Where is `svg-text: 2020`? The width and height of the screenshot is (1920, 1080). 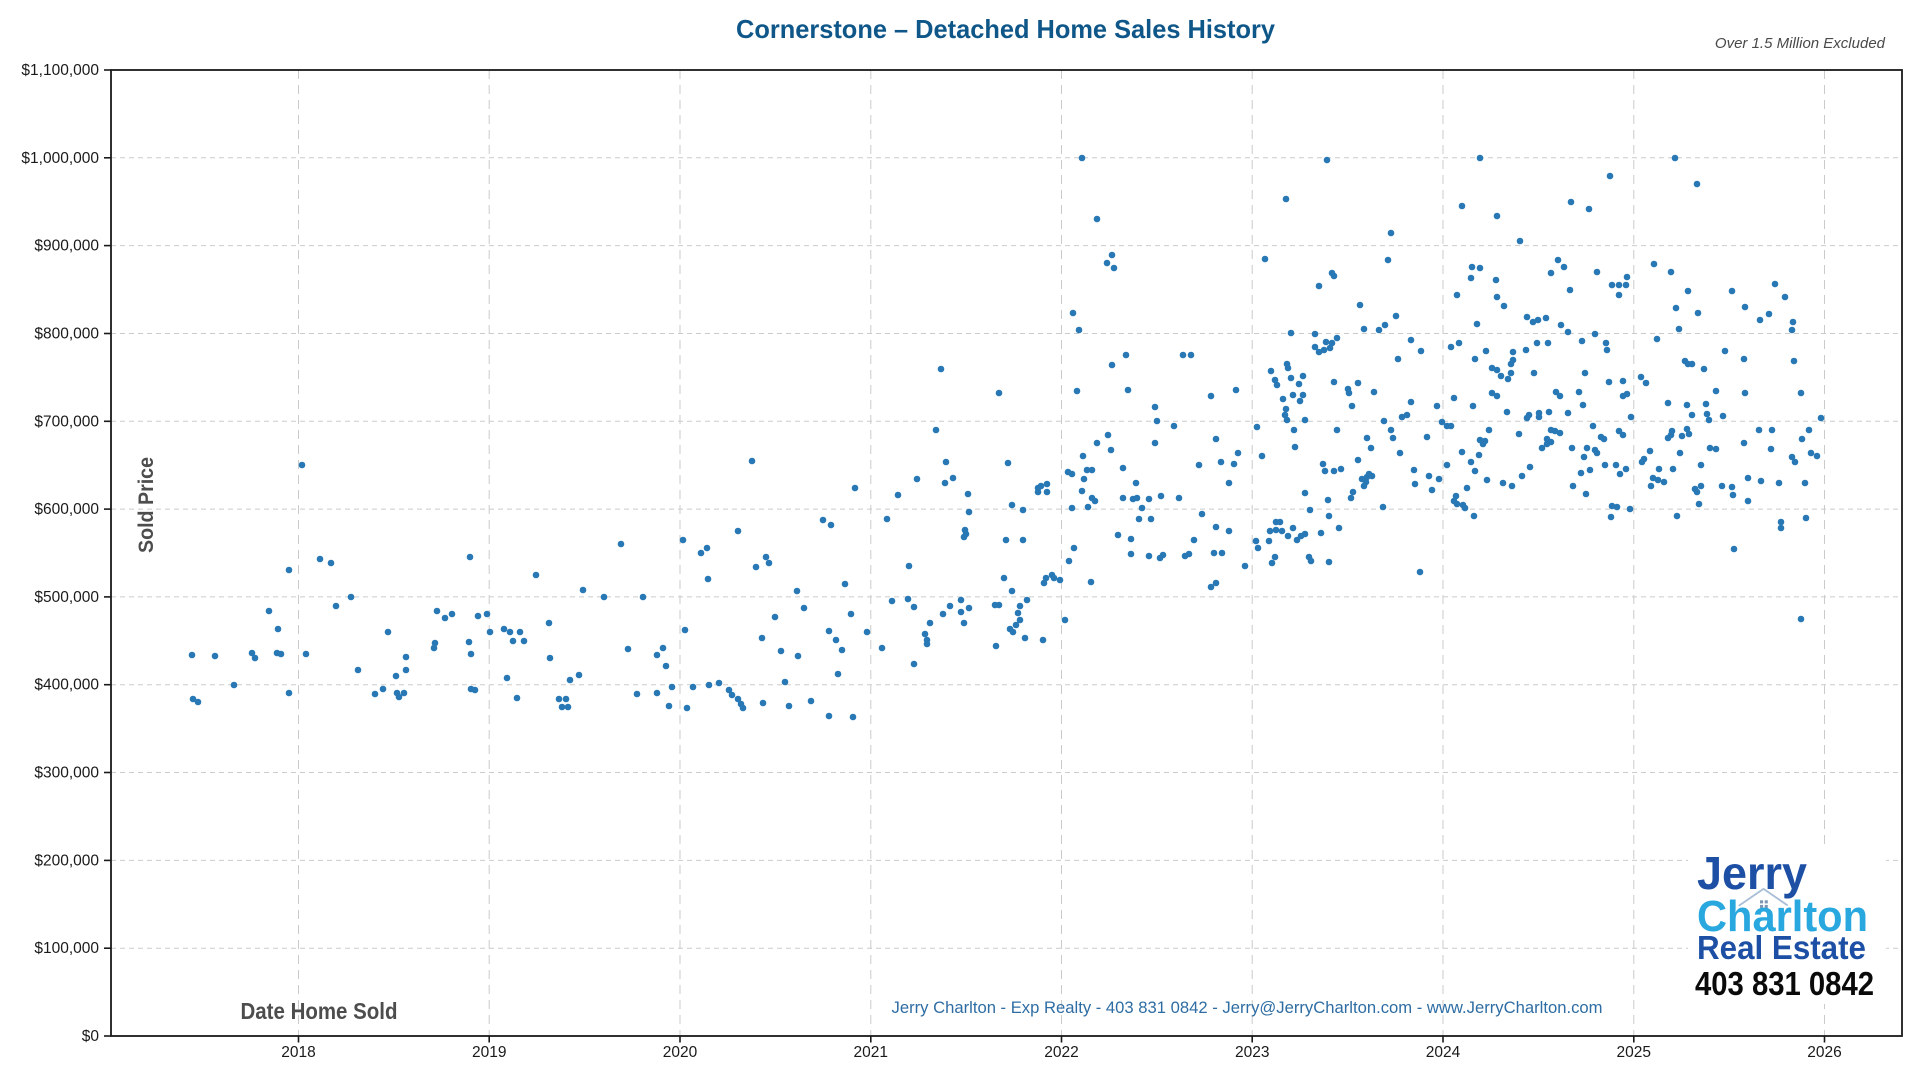 svg-text: 2020 is located at coordinates (680, 1052).